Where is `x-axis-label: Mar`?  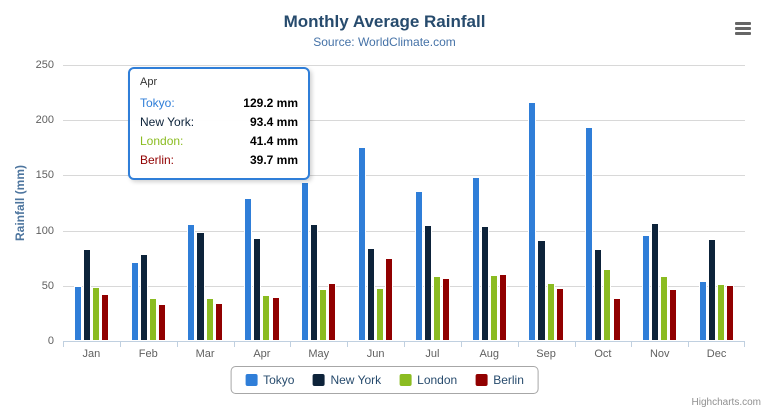
x-axis-label: Mar is located at coordinates (205, 354).